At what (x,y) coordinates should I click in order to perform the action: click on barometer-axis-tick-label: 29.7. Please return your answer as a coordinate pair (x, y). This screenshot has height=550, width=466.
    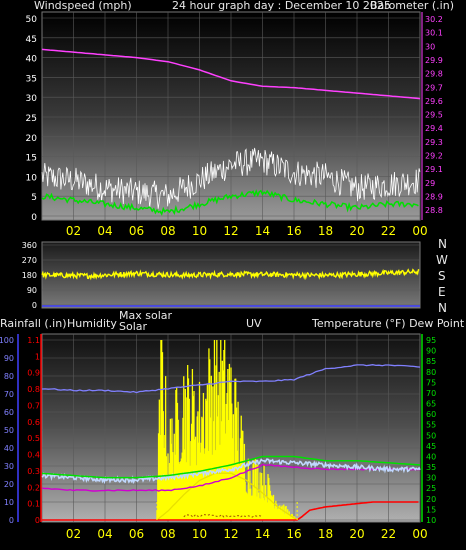
    Looking at the image, I should click on (434, 87).